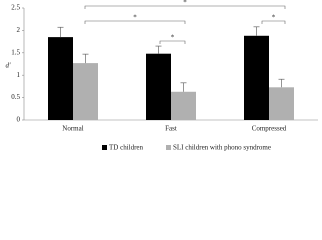 The height and width of the screenshot is (240, 322). What do you see at coordinates (19, 120) in the screenshot?
I see `y-tick-label: 0` at bounding box center [19, 120].